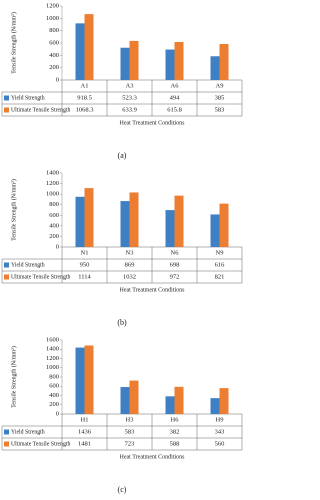 This screenshot has width=320, height=500. I want to click on x-tick-label: N6, so click(175, 252).